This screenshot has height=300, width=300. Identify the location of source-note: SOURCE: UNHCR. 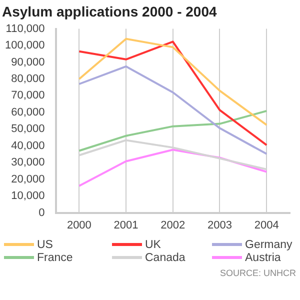
(257, 273).